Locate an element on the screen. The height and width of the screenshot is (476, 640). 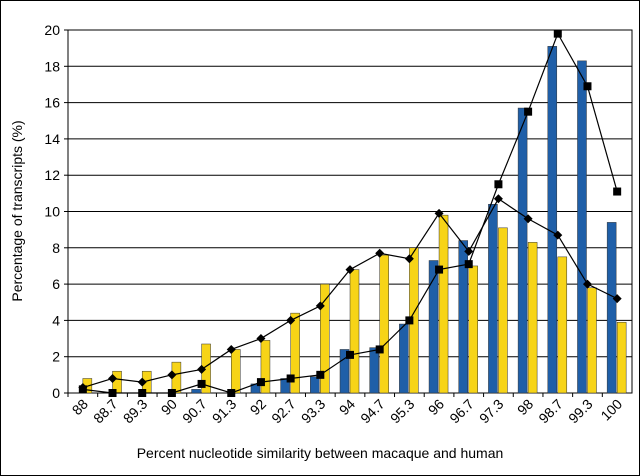
y-tick-label: 14 is located at coordinates (52, 139).